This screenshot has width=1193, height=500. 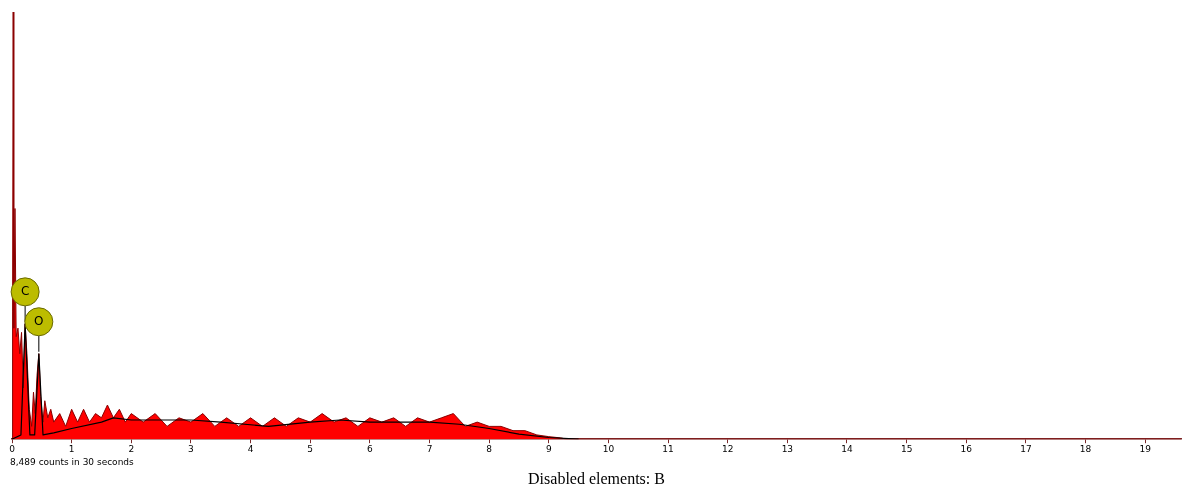 What do you see at coordinates (548, 448) in the screenshot?
I see `x-tick-label: 9` at bounding box center [548, 448].